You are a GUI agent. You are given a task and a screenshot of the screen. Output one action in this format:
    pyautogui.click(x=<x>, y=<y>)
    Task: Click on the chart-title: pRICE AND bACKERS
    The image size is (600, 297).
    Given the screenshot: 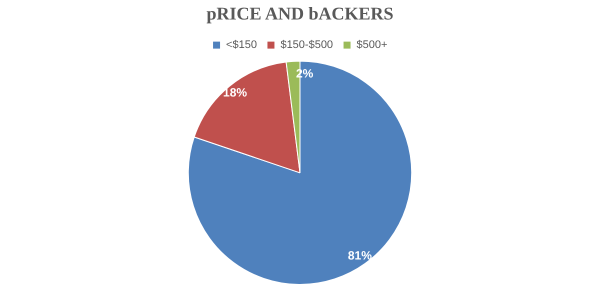 What is the action you would take?
    pyautogui.click(x=300, y=13)
    